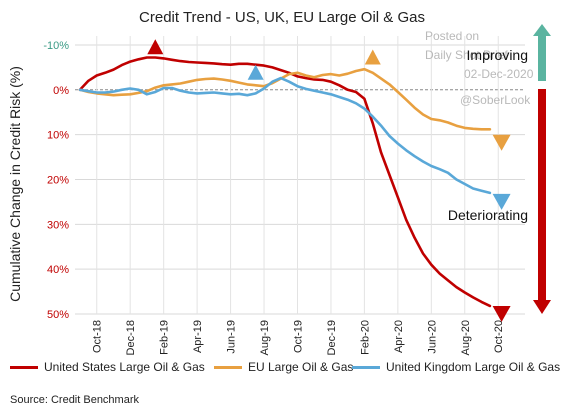 This screenshot has width=564, height=416. Describe the element at coordinates (495, 100) in the screenshot. I see `watermark-handle: @SoberLook` at that location.